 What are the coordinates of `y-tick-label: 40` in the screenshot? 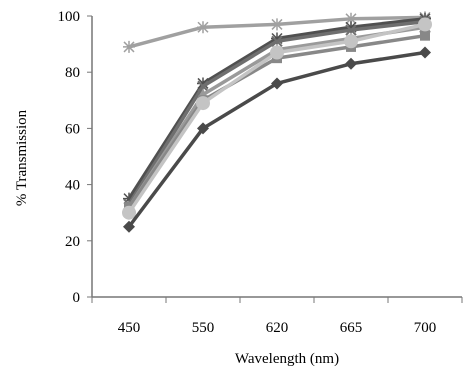 It's located at (72, 186).